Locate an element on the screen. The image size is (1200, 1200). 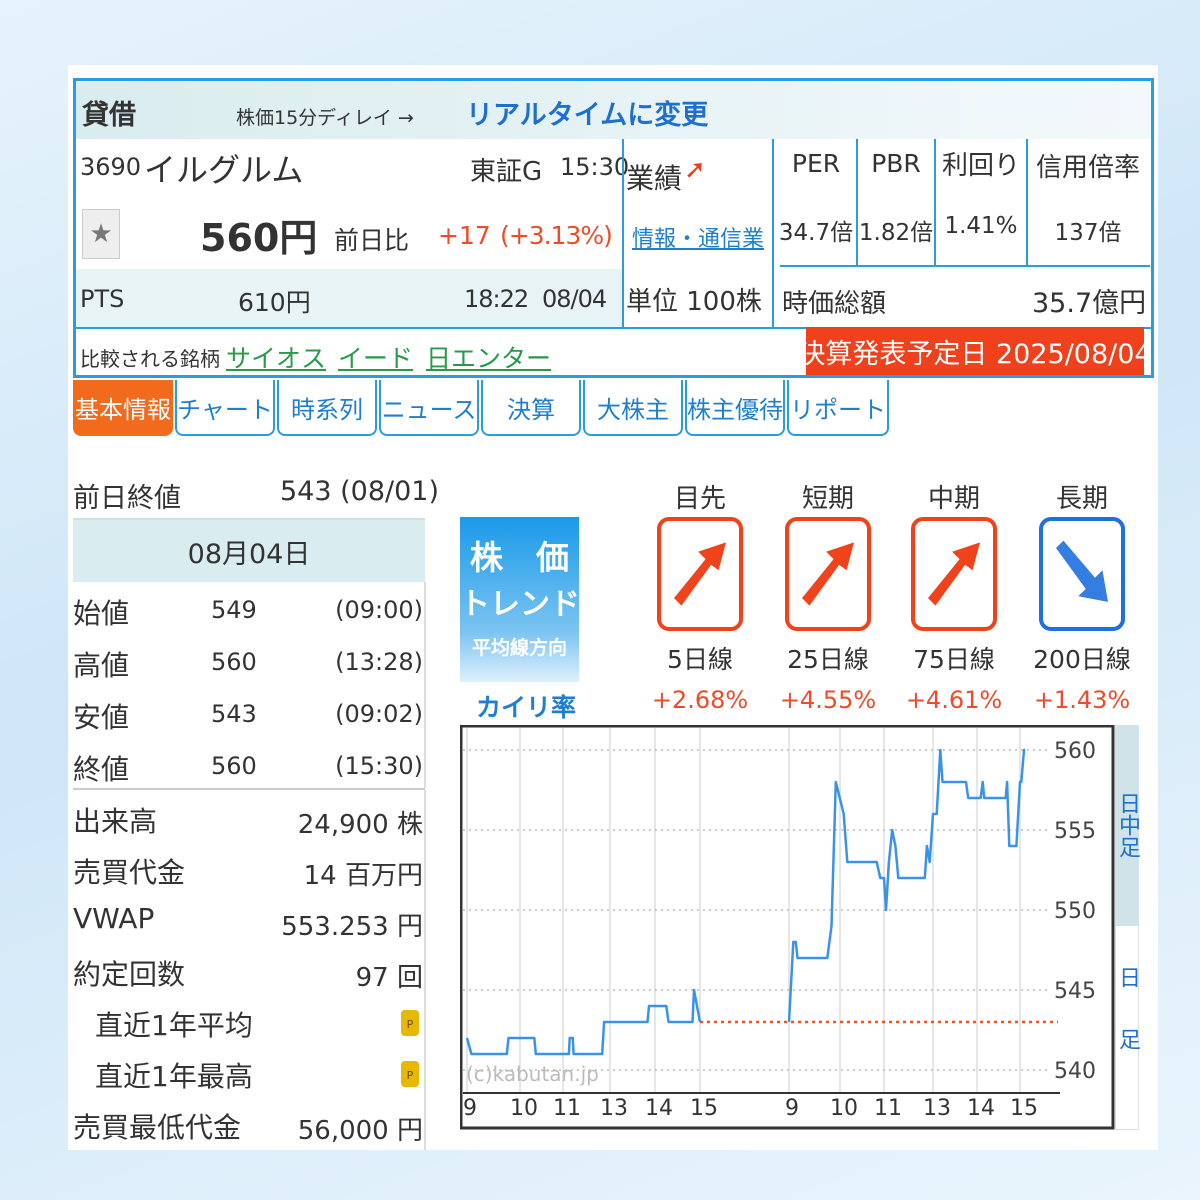
change: +17 is located at coordinates (464, 235).